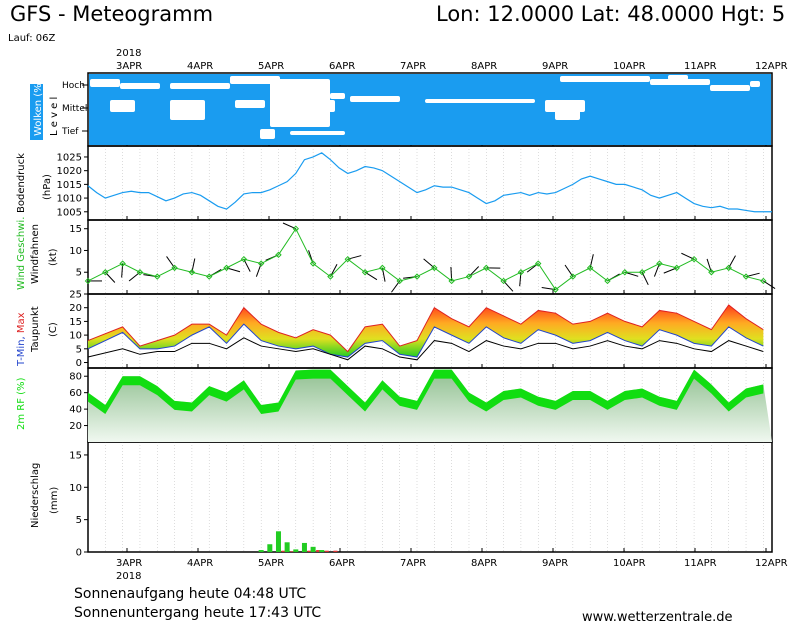 The image size is (800, 625). What do you see at coordinates (128, 576) in the screenshot?
I see `year-label-bottom: 2018` at bounding box center [128, 576].